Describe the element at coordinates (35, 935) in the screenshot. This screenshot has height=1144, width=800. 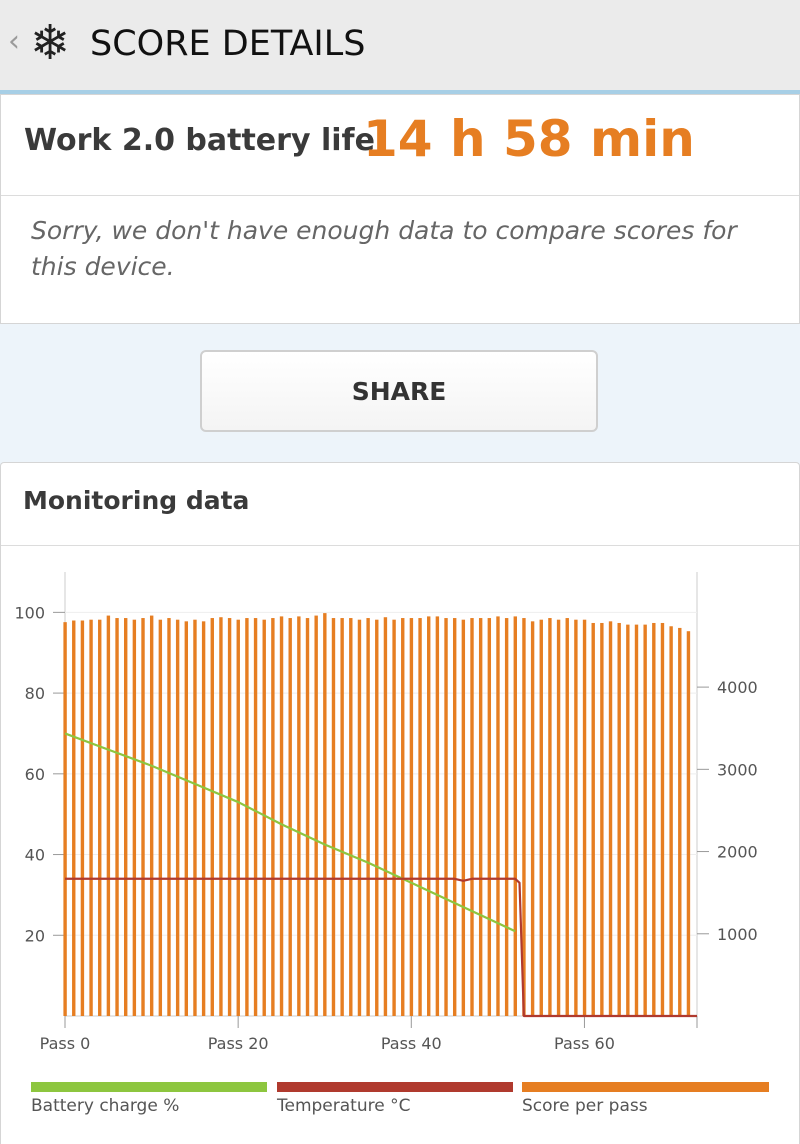
I see `left-tick-label: 20` at that location.